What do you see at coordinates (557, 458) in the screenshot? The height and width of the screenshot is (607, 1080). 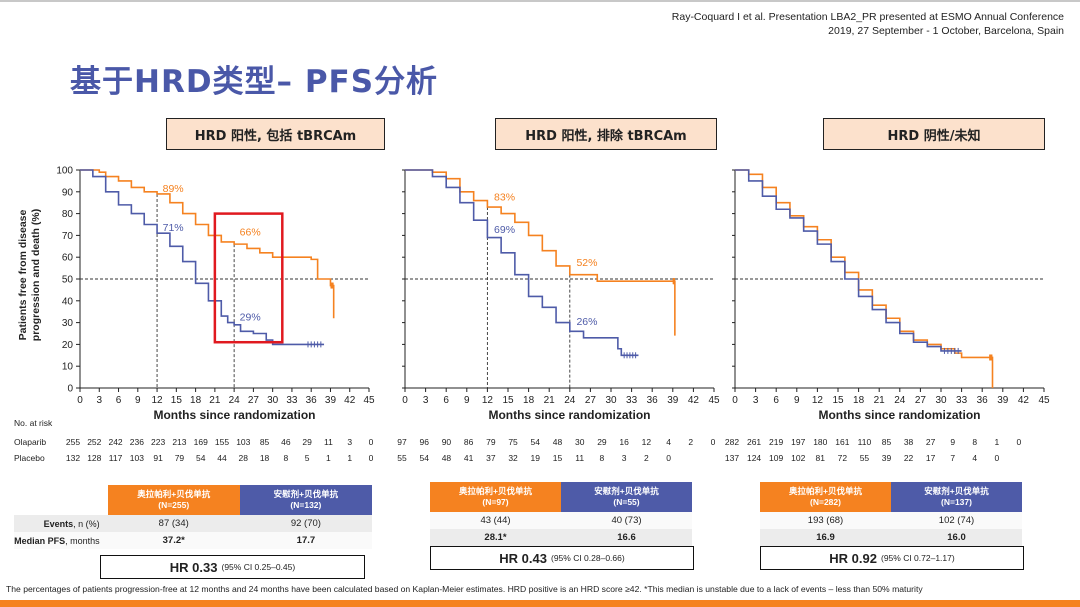 I see `at-risk-value: 15` at bounding box center [557, 458].